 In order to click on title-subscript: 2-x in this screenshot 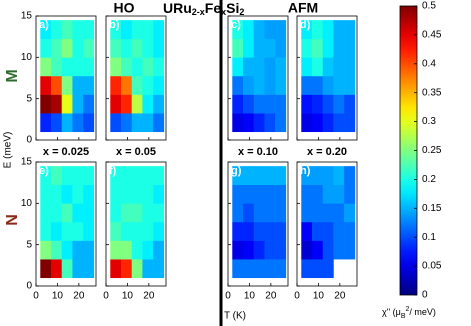, I will do `click(198, 12)`.